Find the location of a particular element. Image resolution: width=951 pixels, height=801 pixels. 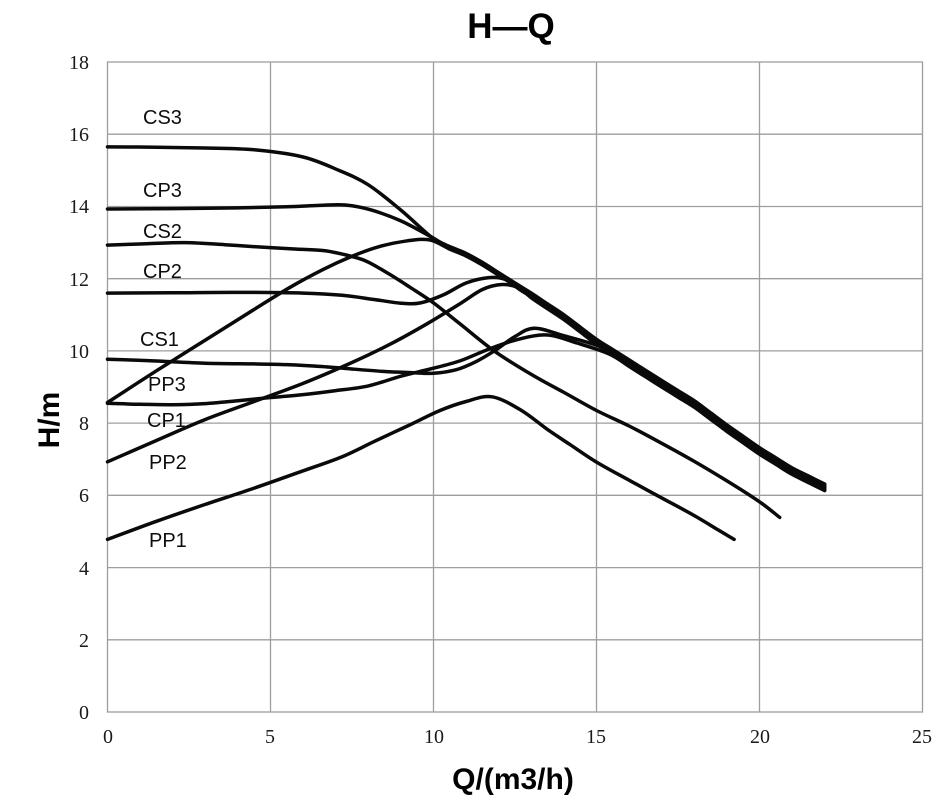

svg-text: CP1 is located at coordinates (166, 421).